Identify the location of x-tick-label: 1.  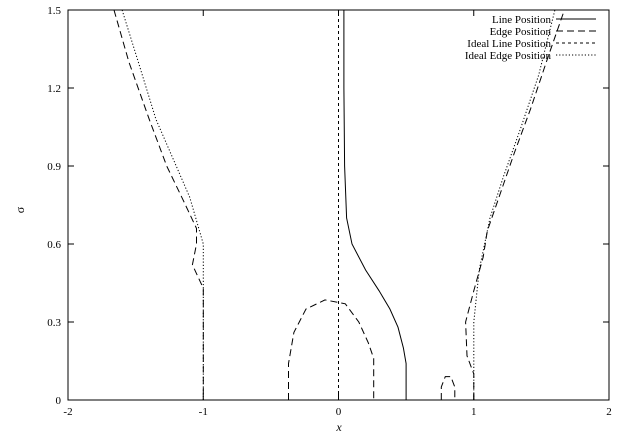
(474, 412).